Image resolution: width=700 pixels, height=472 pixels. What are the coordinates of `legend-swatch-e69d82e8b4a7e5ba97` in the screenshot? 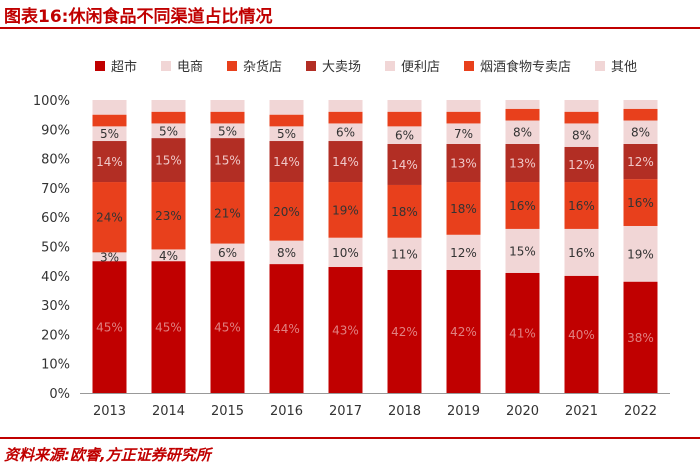 It's located at (232, 66).